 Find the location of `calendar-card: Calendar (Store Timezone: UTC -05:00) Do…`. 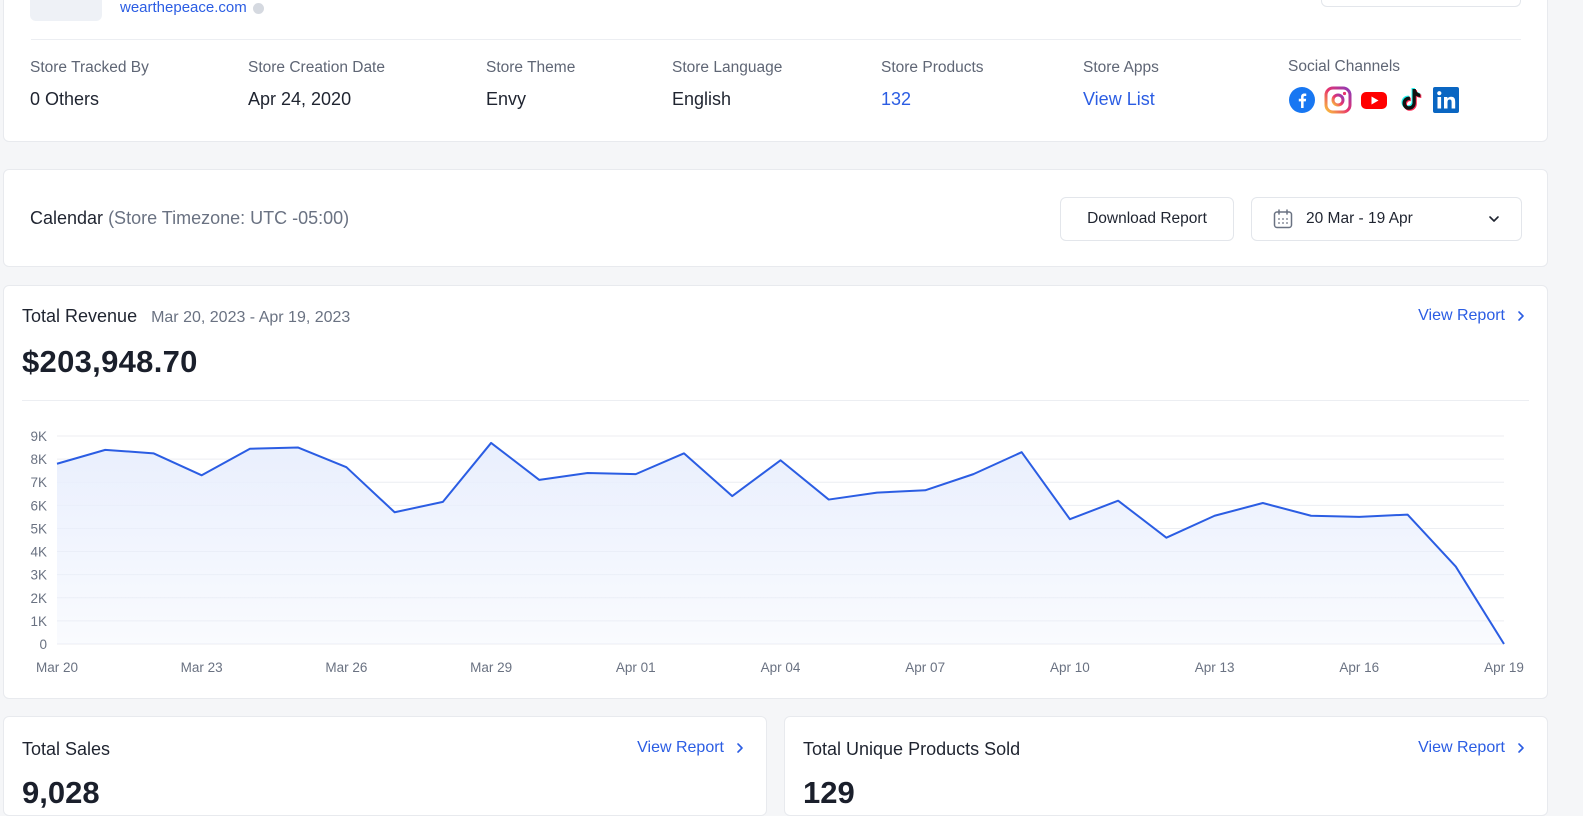

calendar-card: Calendar (Store Timezone: UTC -05:00) Do… is located at coordinates (775, 218).